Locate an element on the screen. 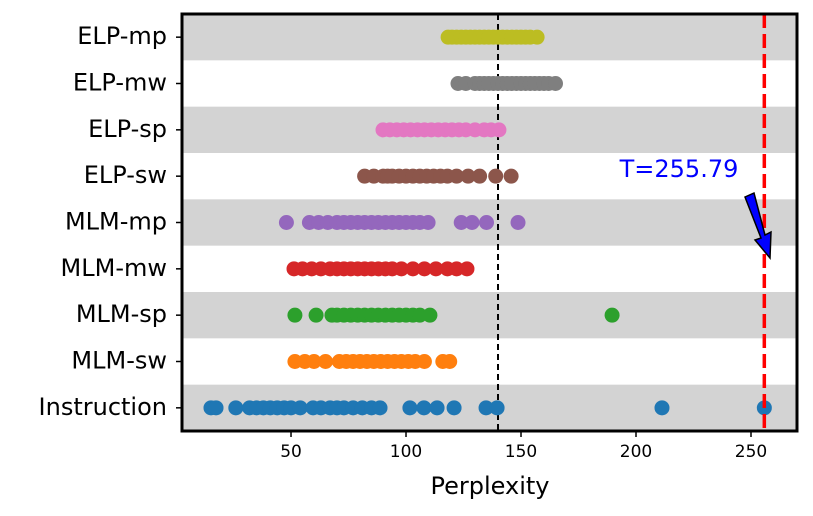  x-tick-label: 50 is located at coordinates (291, 452).